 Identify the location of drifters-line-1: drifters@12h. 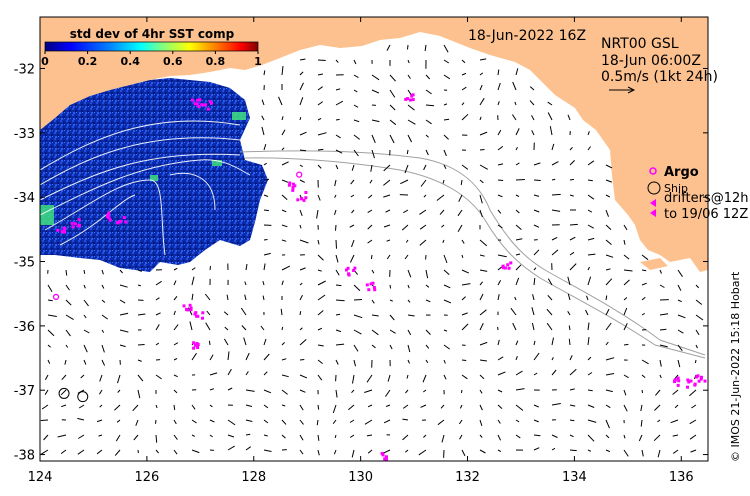
(706, 198).